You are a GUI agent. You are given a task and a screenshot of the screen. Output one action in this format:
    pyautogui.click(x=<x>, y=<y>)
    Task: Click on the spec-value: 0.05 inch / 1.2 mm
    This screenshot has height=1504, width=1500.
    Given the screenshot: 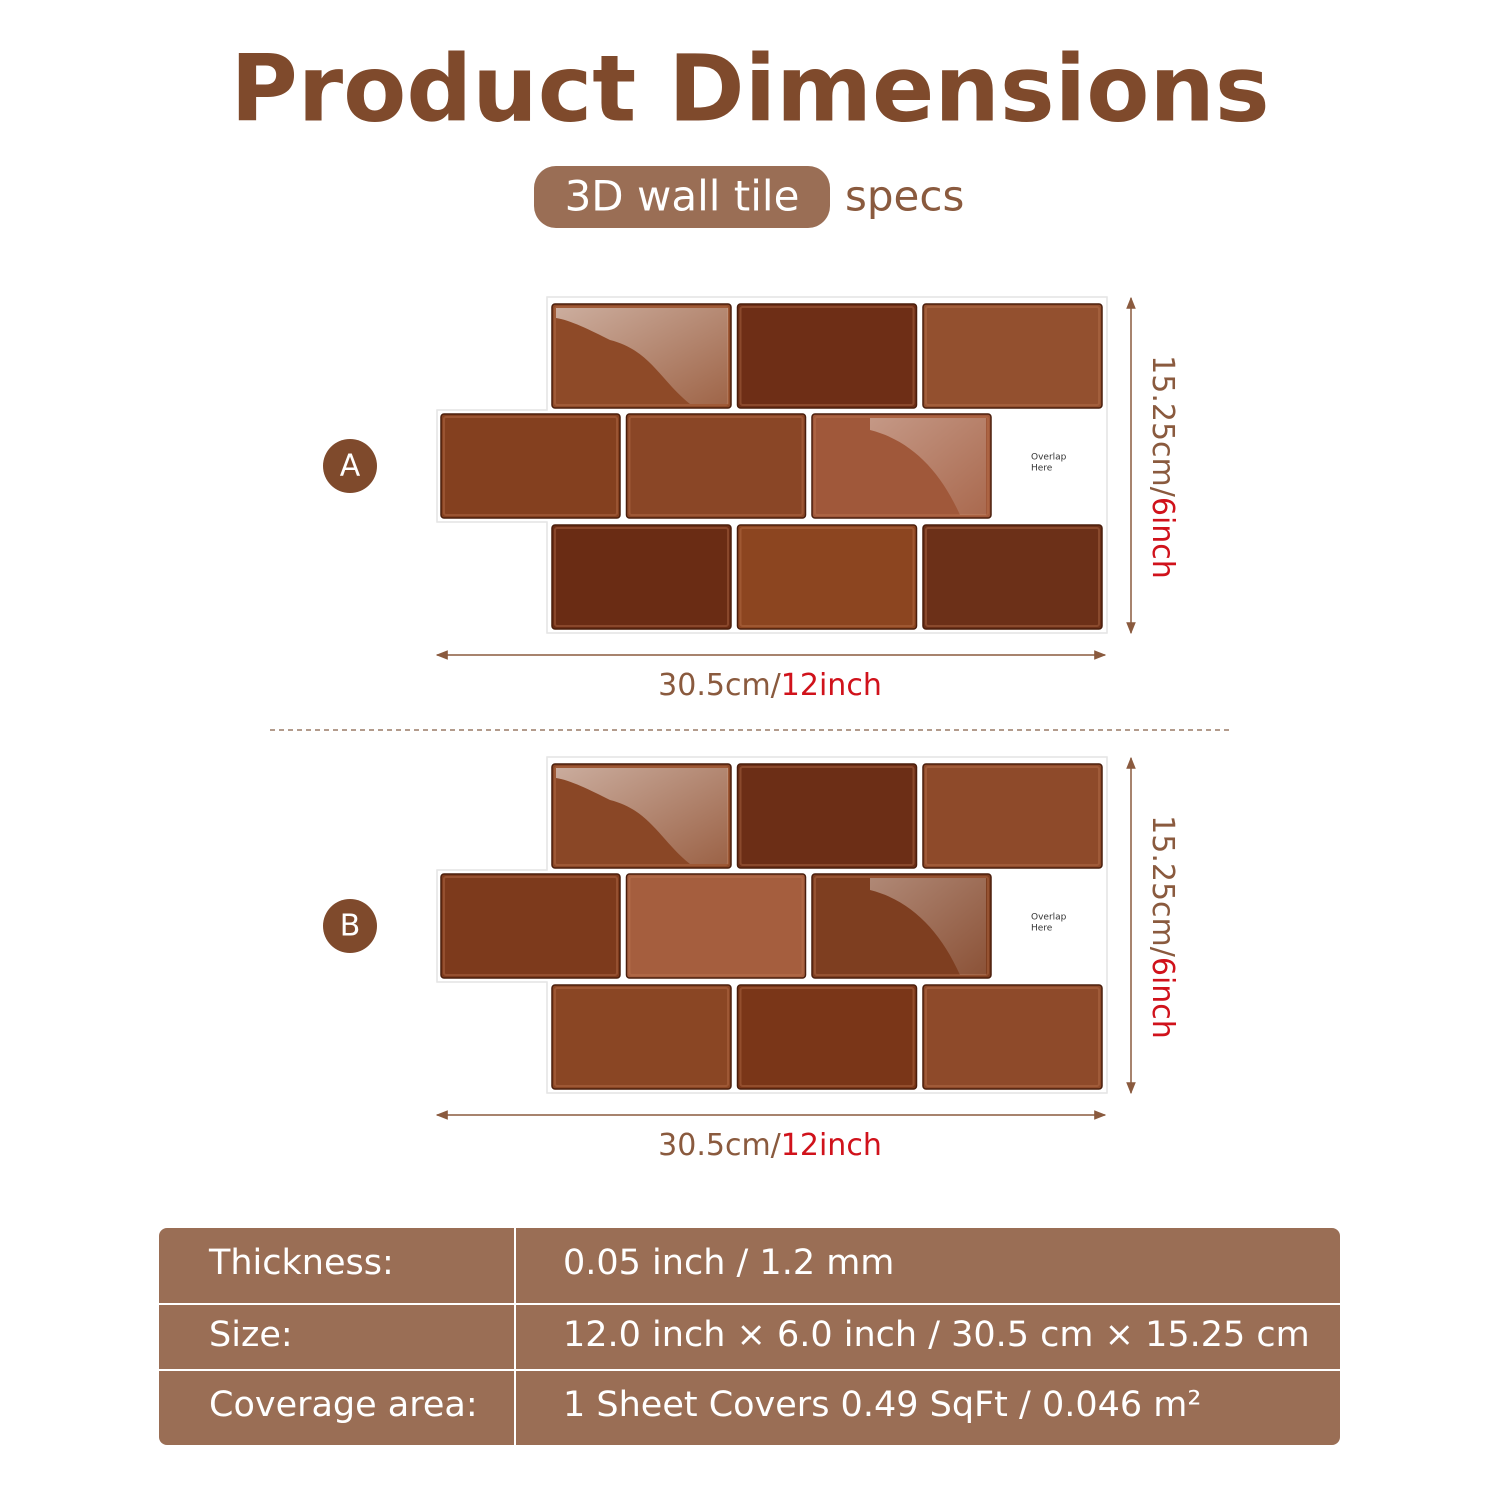 What is the action you would take?
    pyautogui.click(x=728, y=1263)
    